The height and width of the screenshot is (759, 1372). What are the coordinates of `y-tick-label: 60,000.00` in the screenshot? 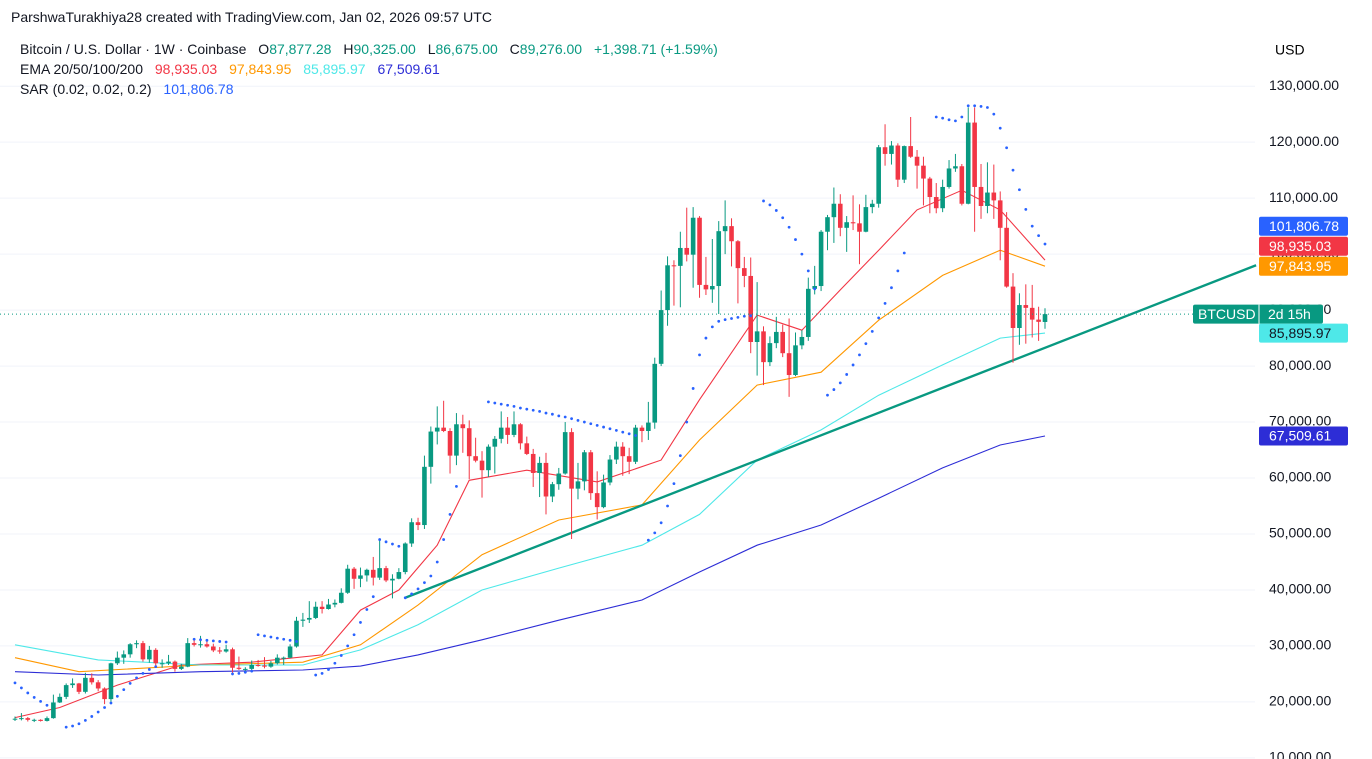 It's located at (1300, 477).